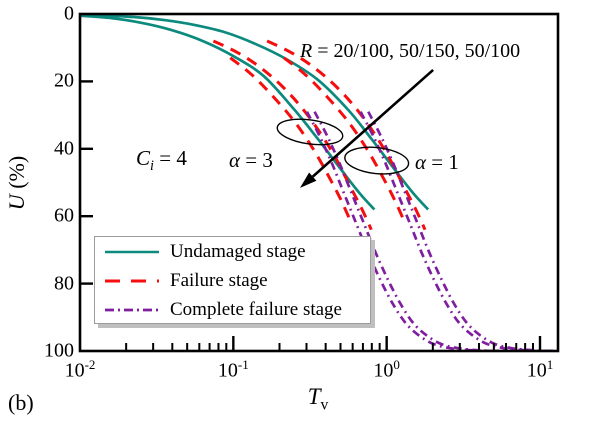  Describe the element at coordinates (219, 280) in the screenshot. I see `legend-label: Failure stage` at that location.